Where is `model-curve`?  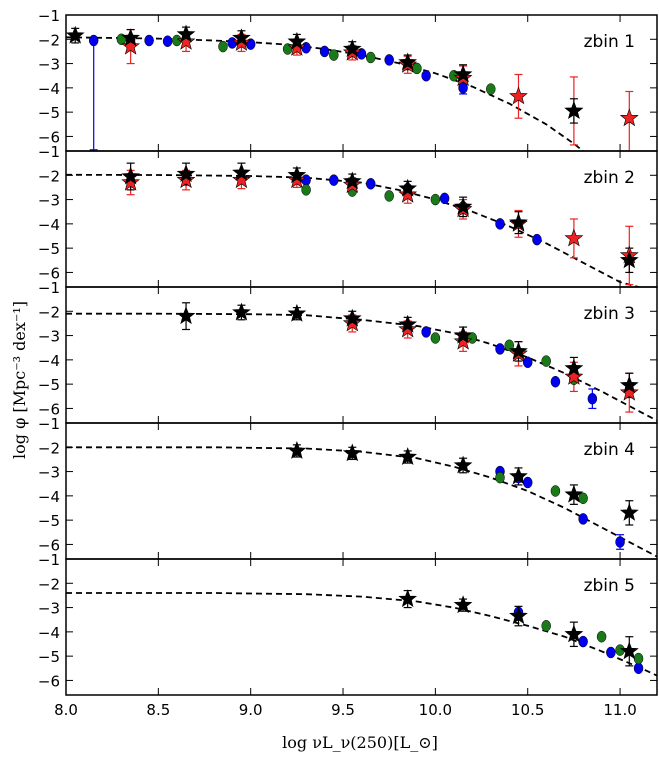
model-curve is located at coordinates (325, 93).